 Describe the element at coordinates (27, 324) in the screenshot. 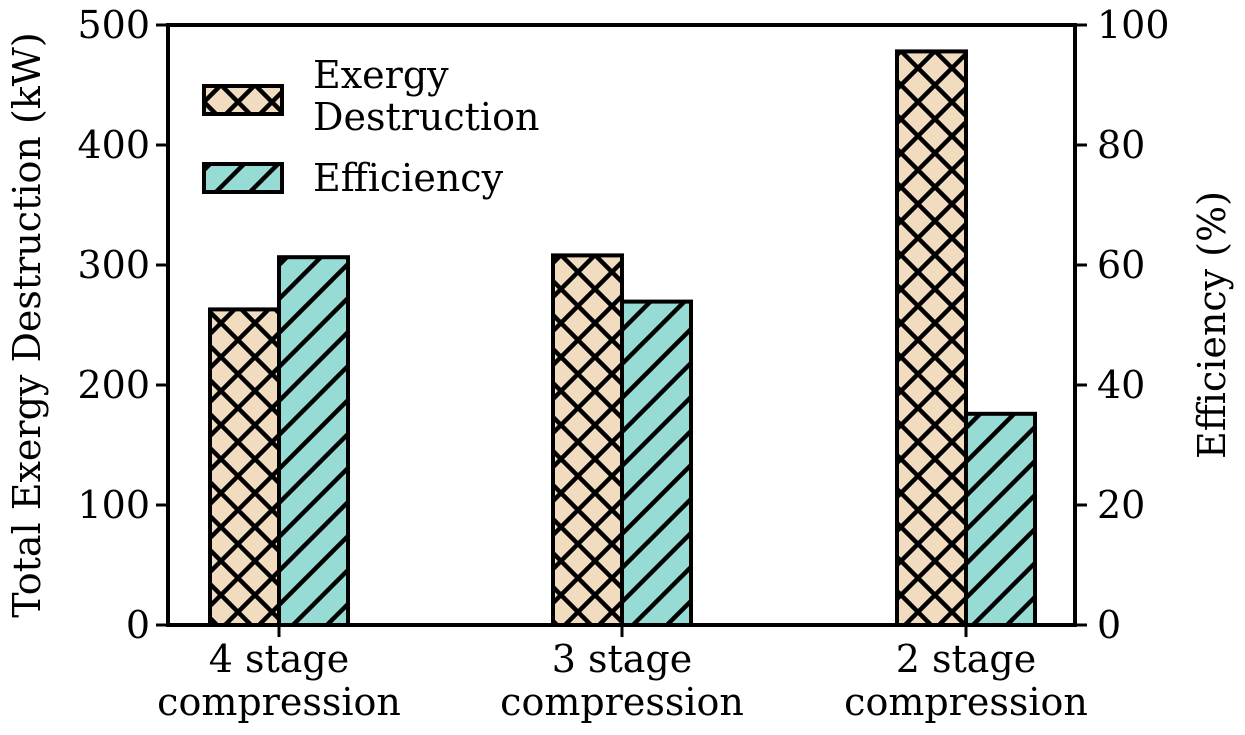

I see `left-y-axis-title: Total Exergy Destruction (kW)` at that location.